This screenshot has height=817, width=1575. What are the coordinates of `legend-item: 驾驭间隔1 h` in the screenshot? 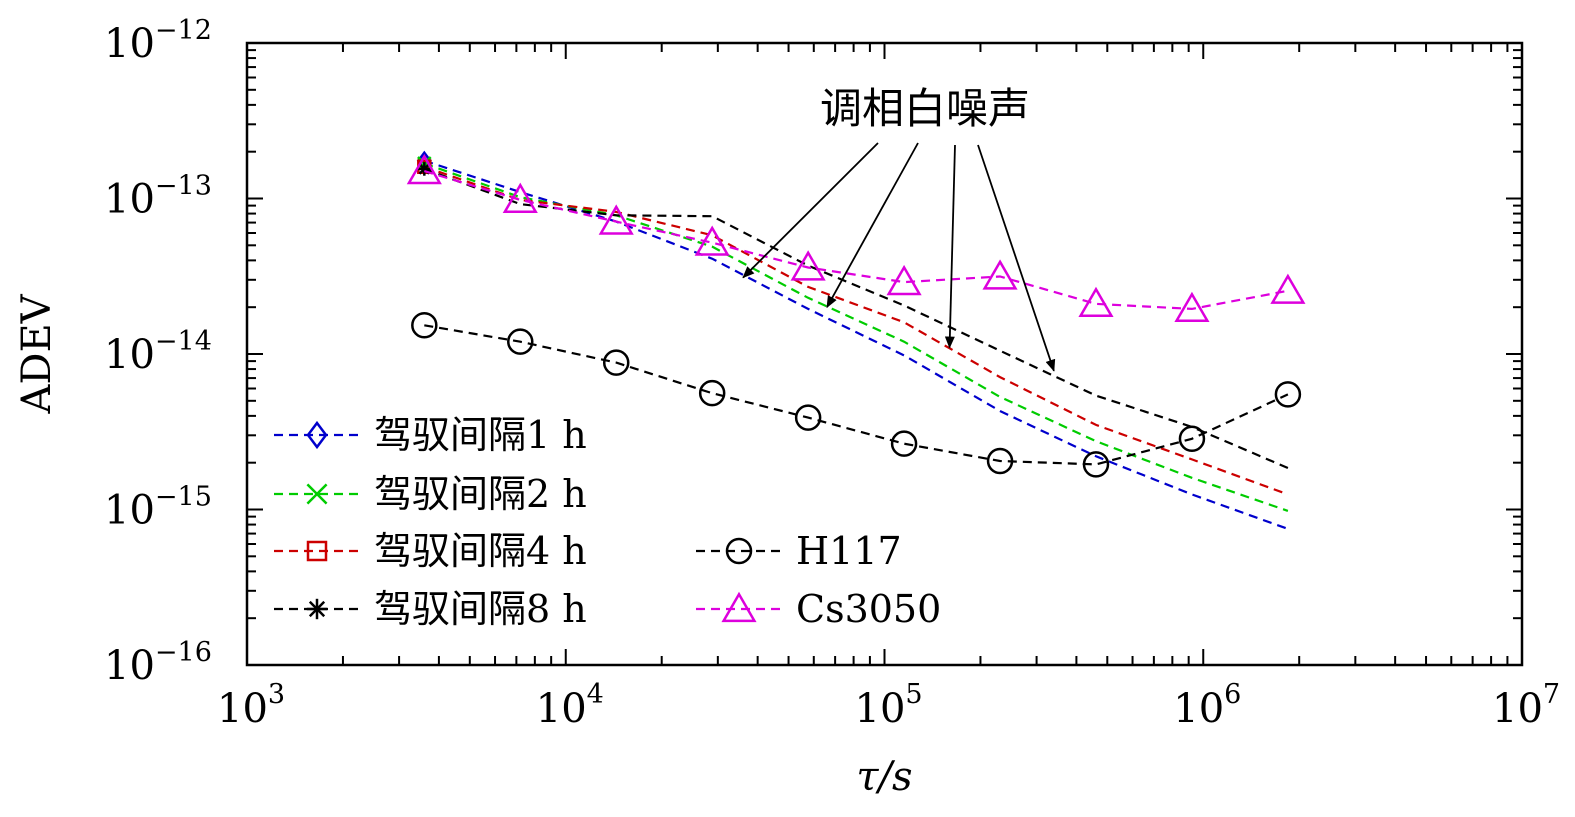 It's located at (430, 435).